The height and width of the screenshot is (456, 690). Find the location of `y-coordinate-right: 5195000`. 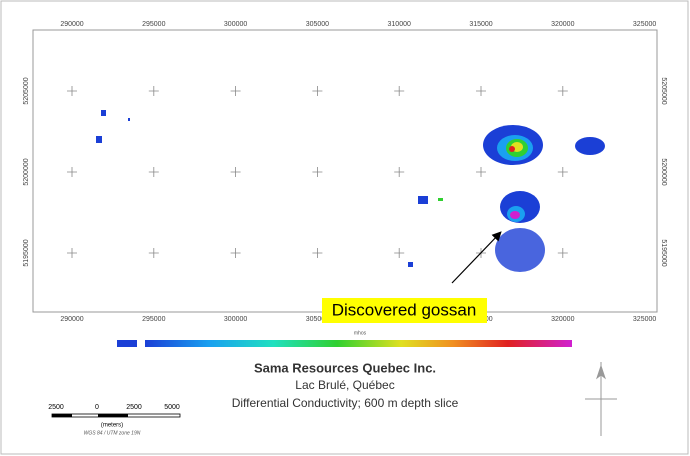

y-coordinate-right: 5195000 is located at coordinates (663, 252).